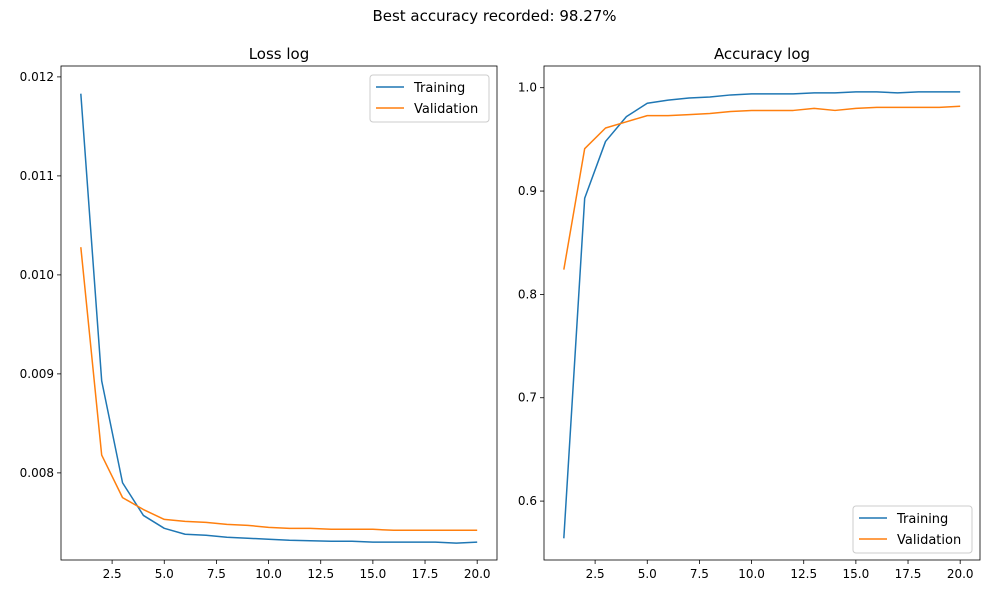  I want to click on chart-title: Accuracy log, so click(762, 54).